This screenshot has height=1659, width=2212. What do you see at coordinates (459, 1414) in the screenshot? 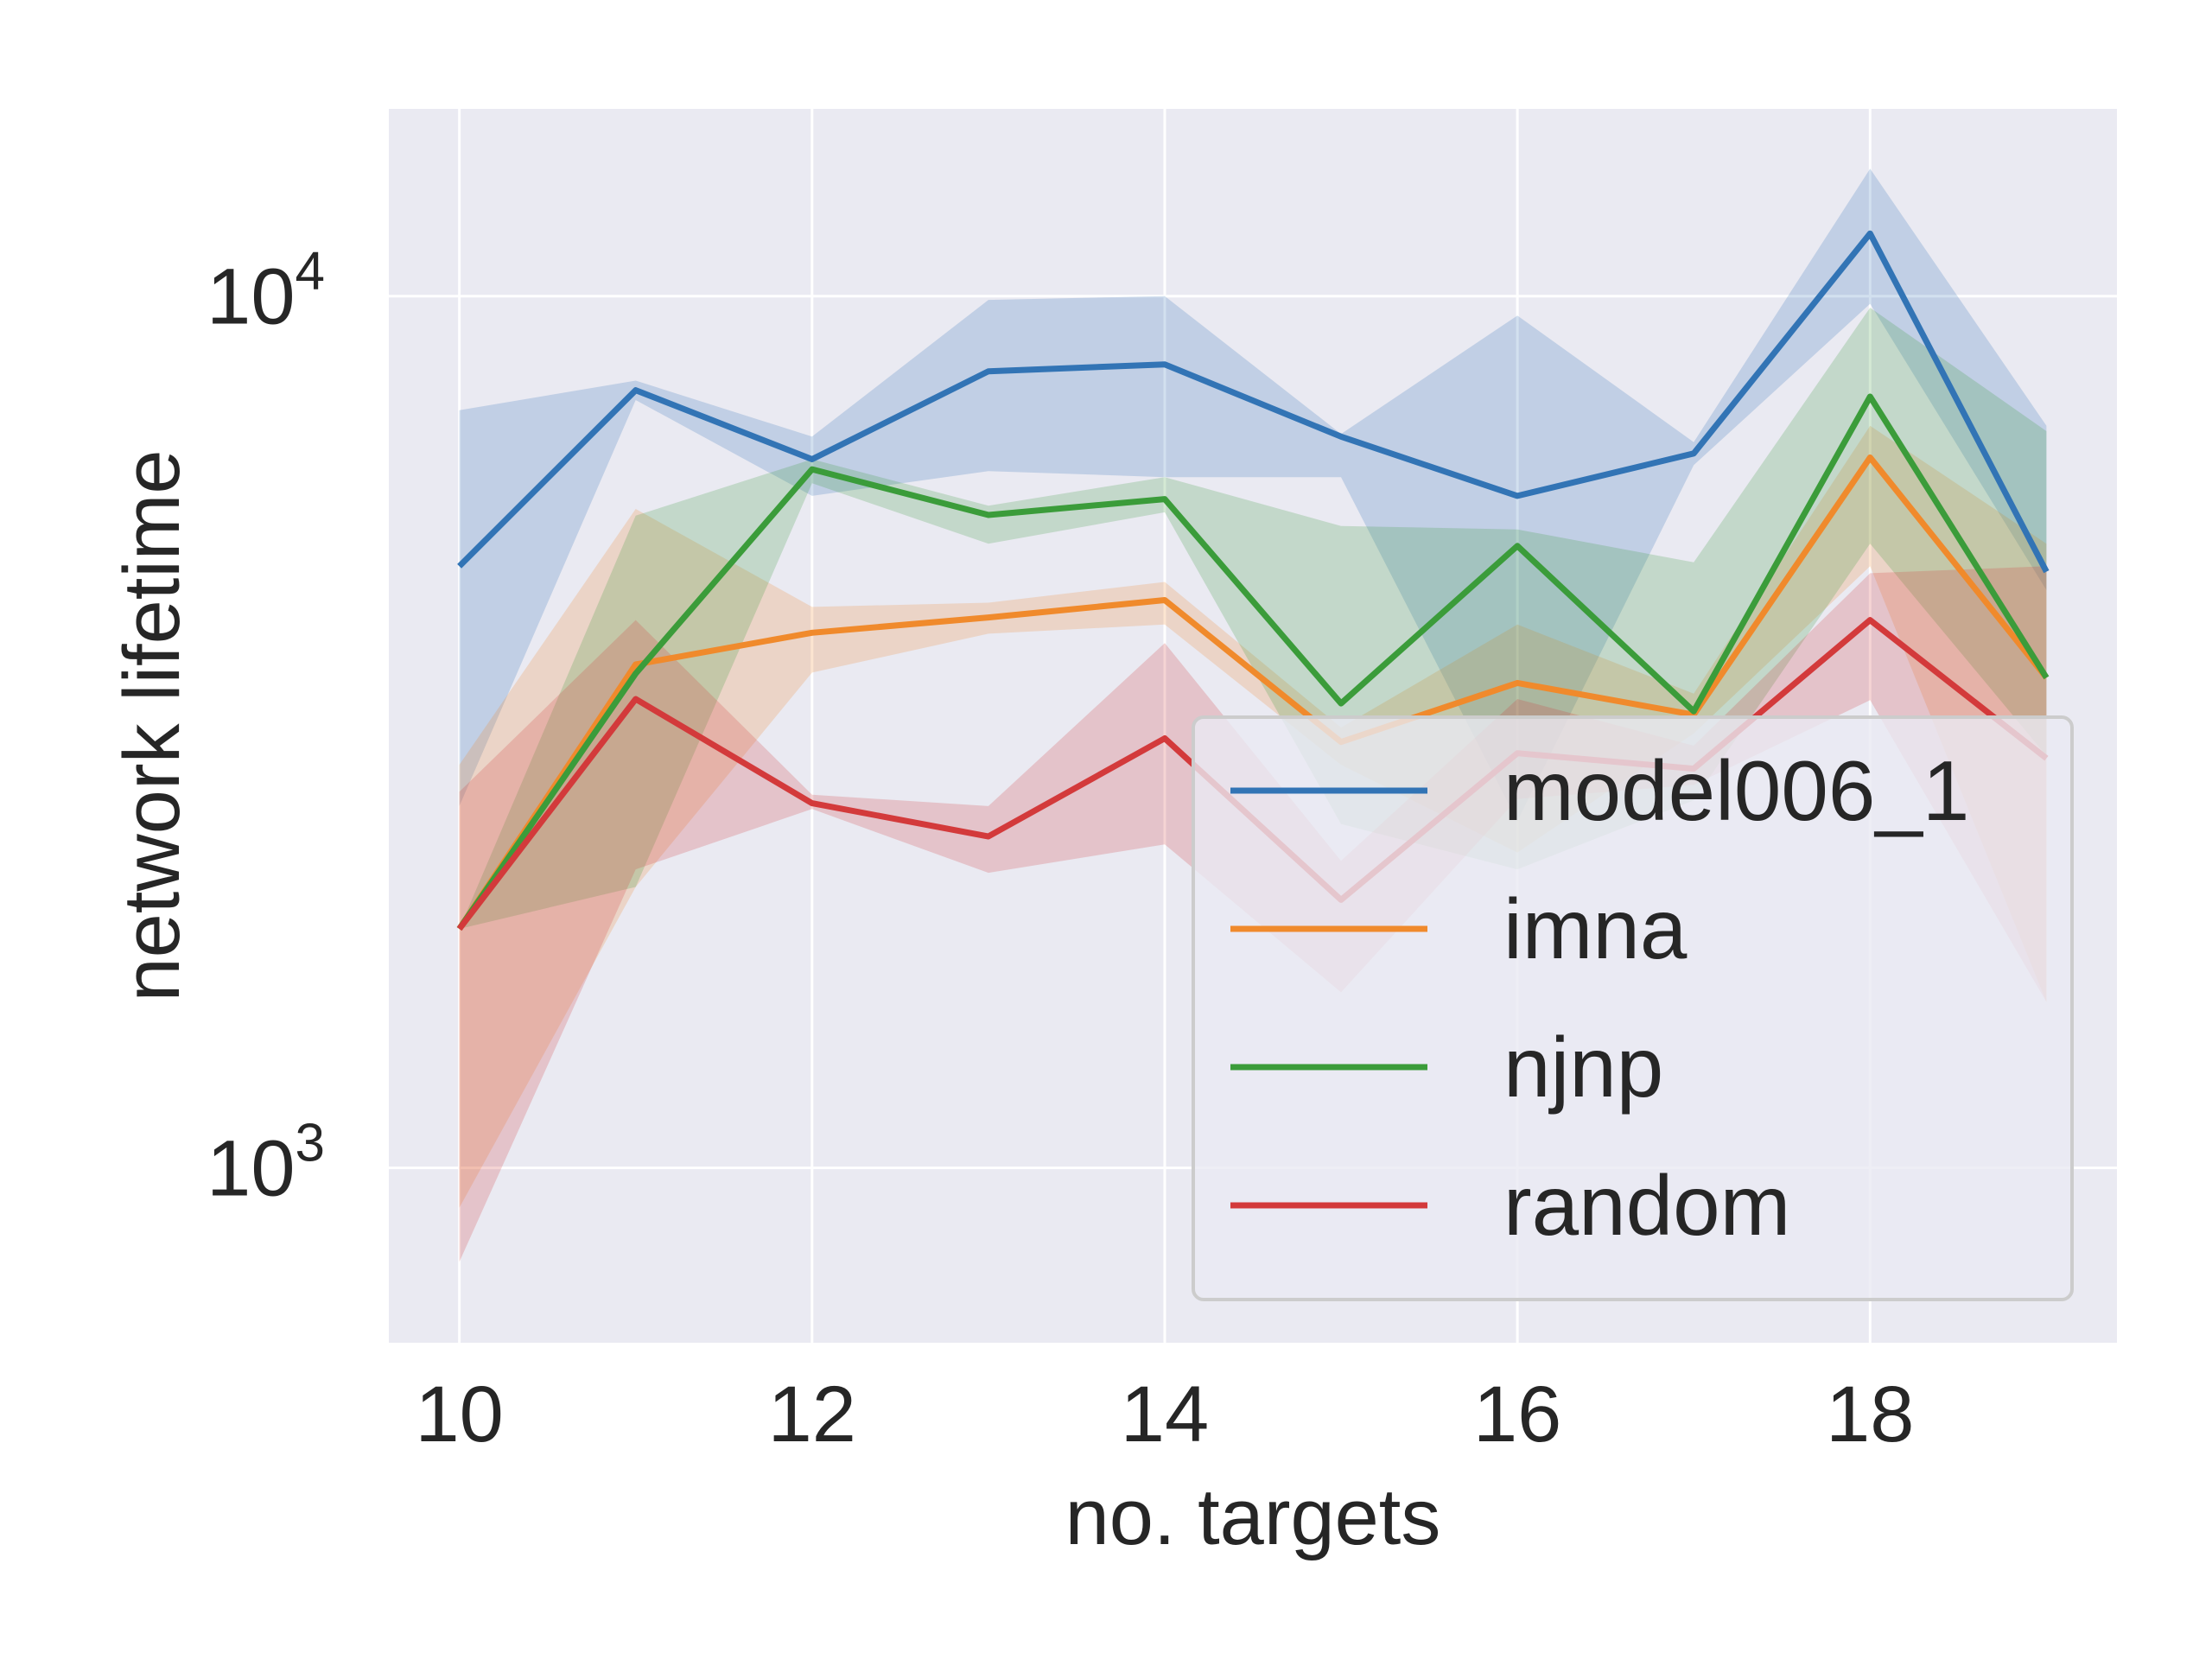
I see `x-tick-label: 10` at bounding box center [459, 1414].